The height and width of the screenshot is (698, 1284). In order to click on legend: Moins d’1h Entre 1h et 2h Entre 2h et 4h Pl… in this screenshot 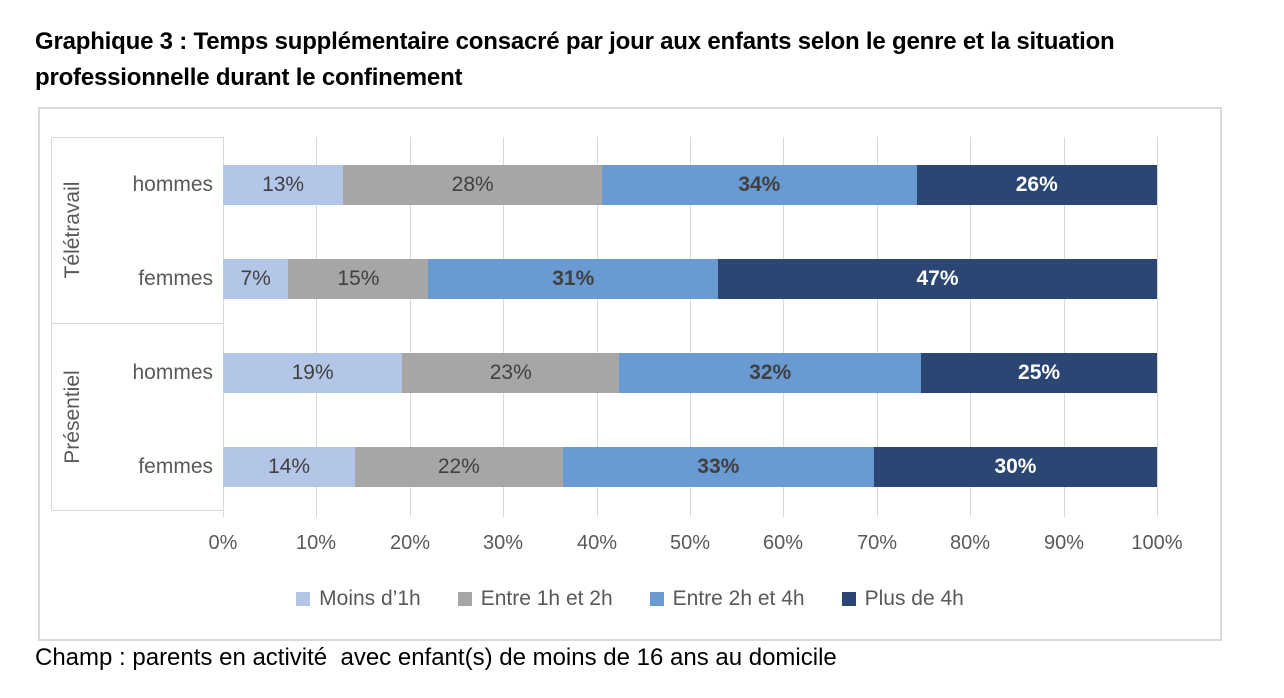, I will do `click(630, 599)`.